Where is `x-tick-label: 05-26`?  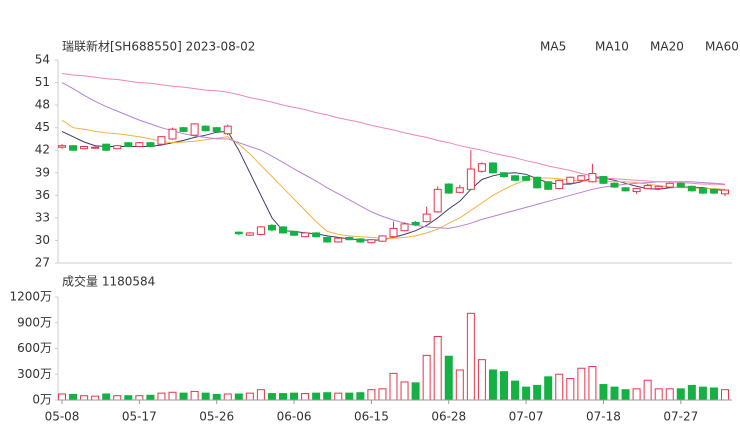 x-tick-label: 05-26 is located at coordinates (216, 417).